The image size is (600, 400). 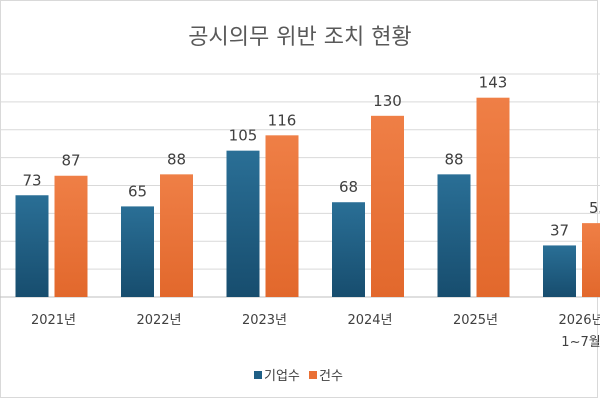 What do you see at coordinates (348, 187) in the screenshot?
I see `data-label-company-count: 68` at bounding box center [348, 187].